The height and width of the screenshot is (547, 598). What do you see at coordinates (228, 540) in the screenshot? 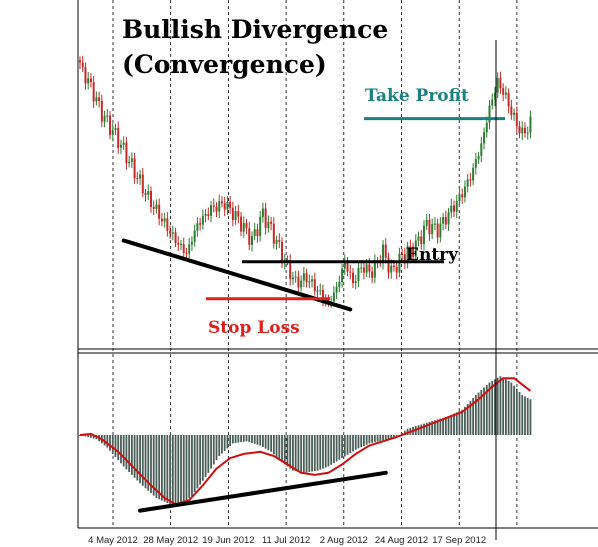
I see `time-axis-tick-label: 19 Jun 2012` at bounding box center [228, 540].